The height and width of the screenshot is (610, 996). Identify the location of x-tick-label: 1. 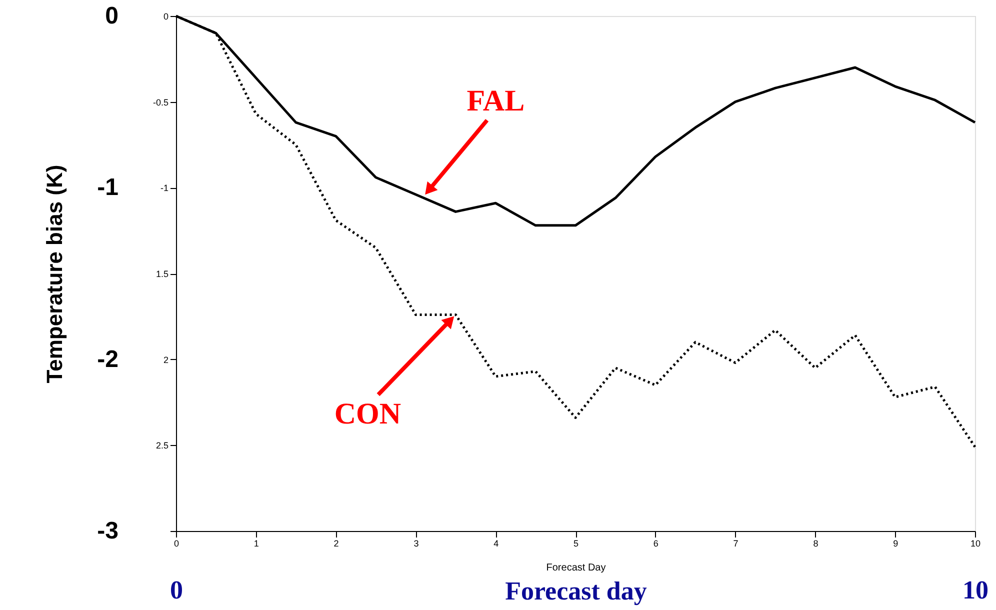
(256, 543).